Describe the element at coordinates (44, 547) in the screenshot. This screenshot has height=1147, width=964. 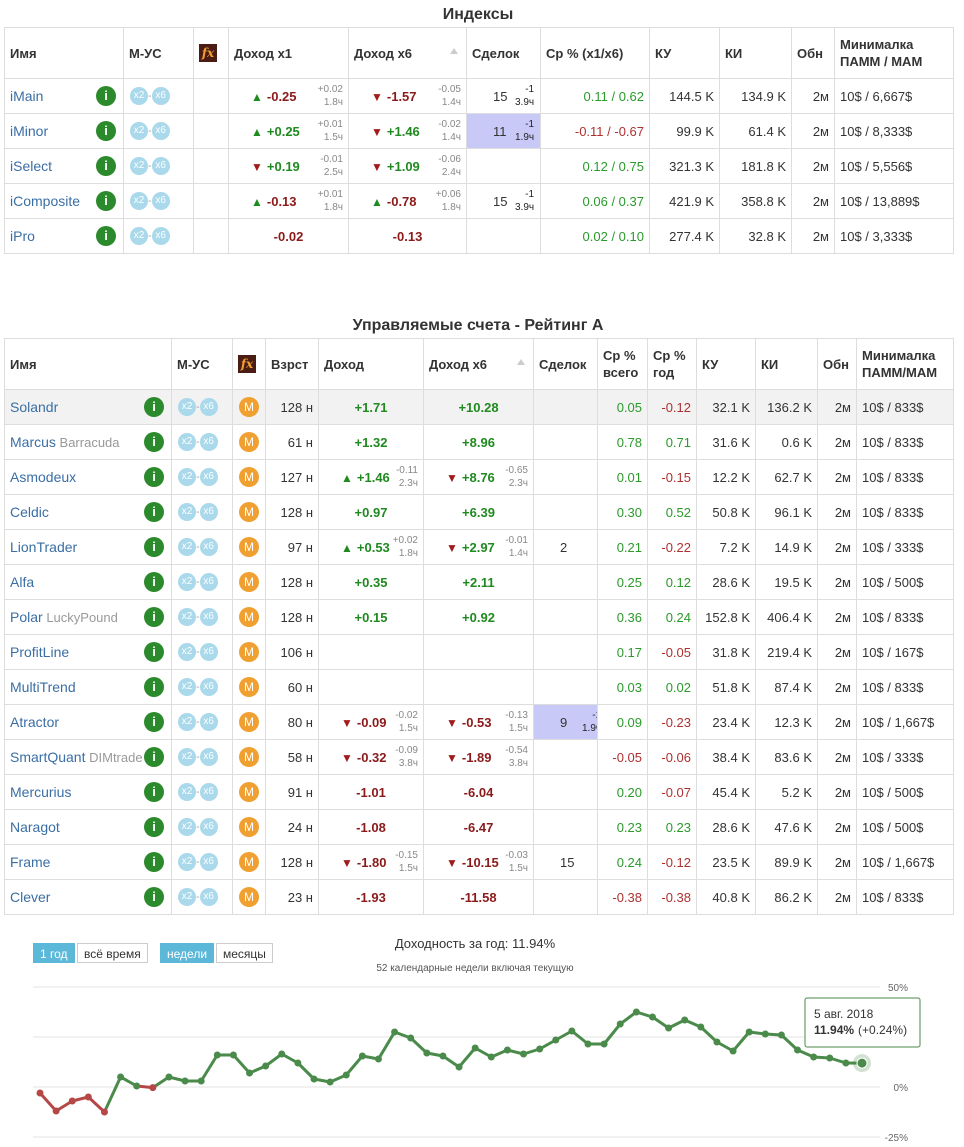
I see `account-name: LionTrader` at that location.